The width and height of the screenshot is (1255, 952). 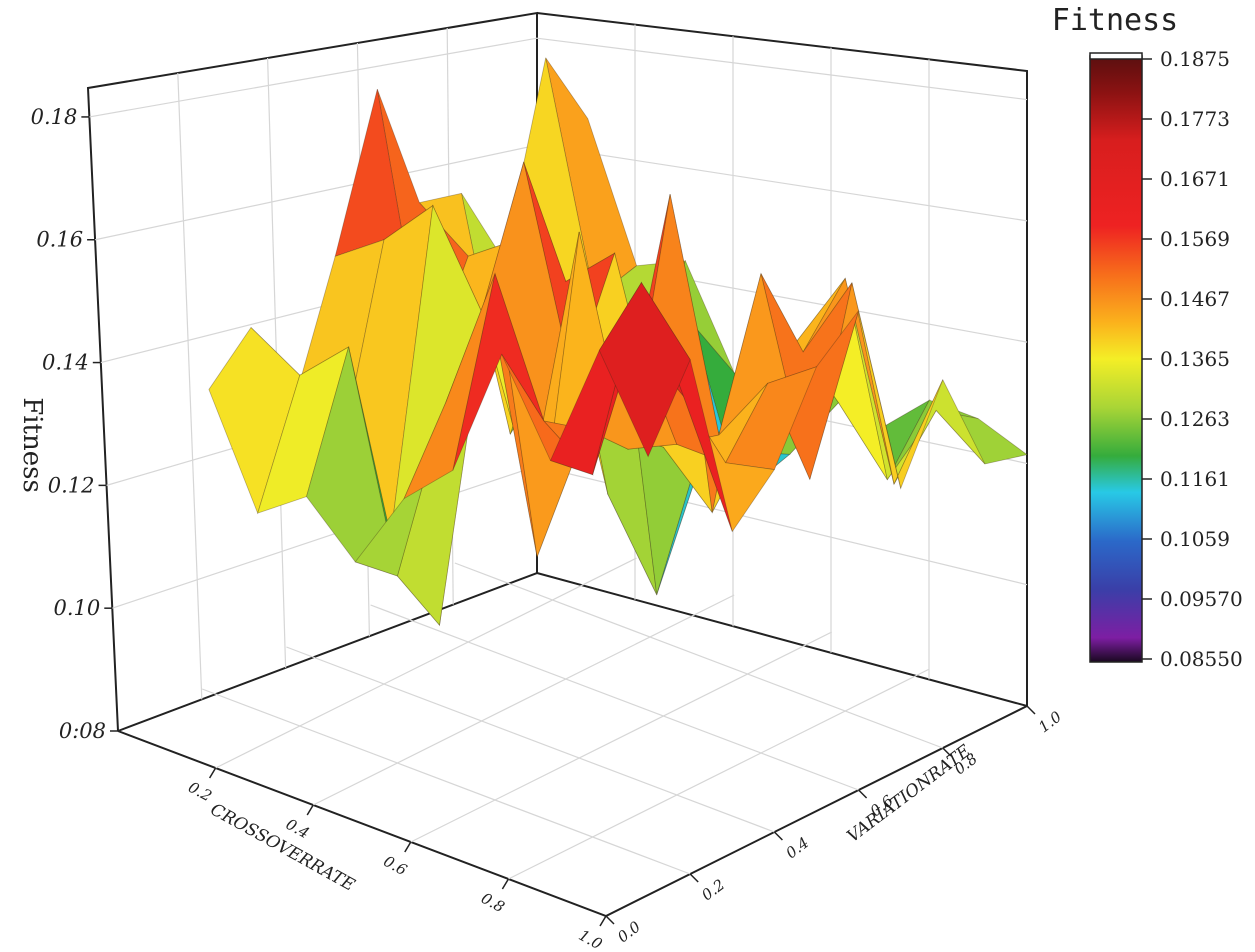 I want to click on z-tick-label: 0.16, so click(x=59, y=240).